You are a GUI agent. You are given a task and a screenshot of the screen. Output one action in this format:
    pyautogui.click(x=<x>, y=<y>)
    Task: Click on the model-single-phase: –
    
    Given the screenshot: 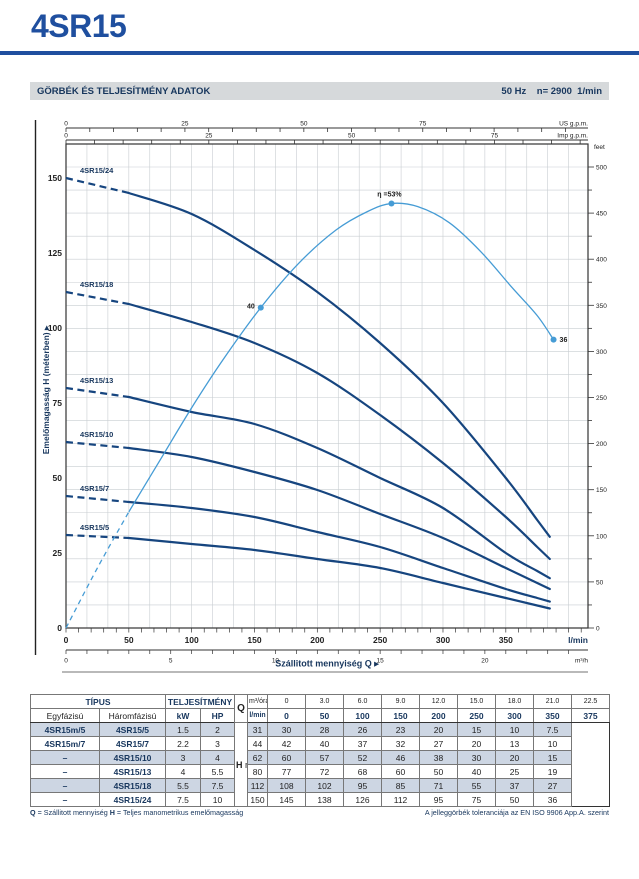 What is the action you would take?
    pyautogui.click(x=65, y=785)
    